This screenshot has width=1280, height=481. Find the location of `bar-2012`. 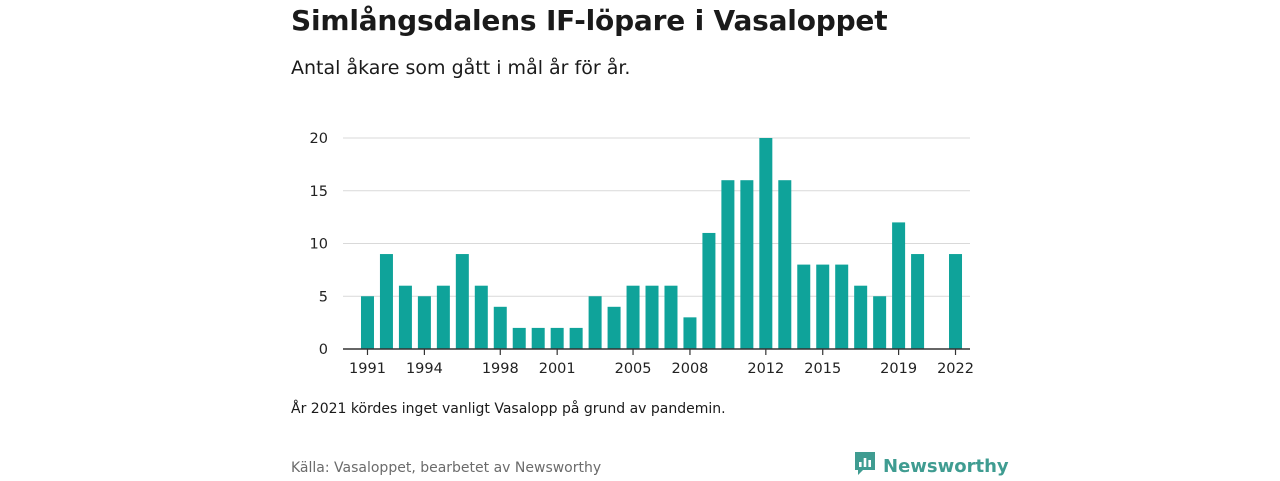

bar-2012 is located at coordinates (766, 243).